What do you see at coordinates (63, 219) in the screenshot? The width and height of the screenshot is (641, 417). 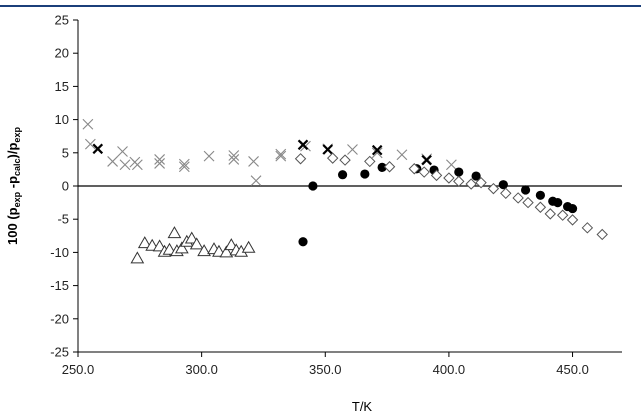 I see `y-tick-label: -5` at bounding box center [63, 219].